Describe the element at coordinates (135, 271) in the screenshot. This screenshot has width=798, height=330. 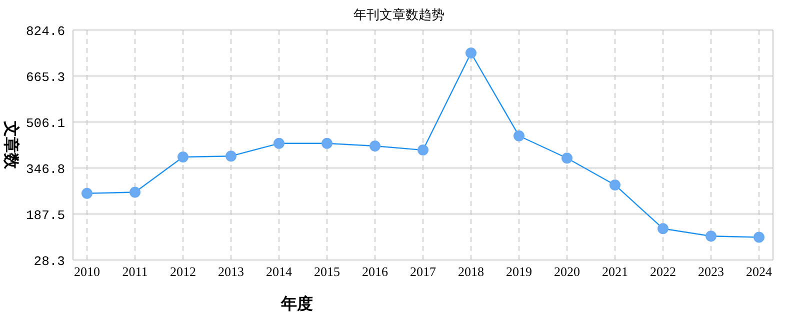
I see `x-tick-label: 2011` at that location.